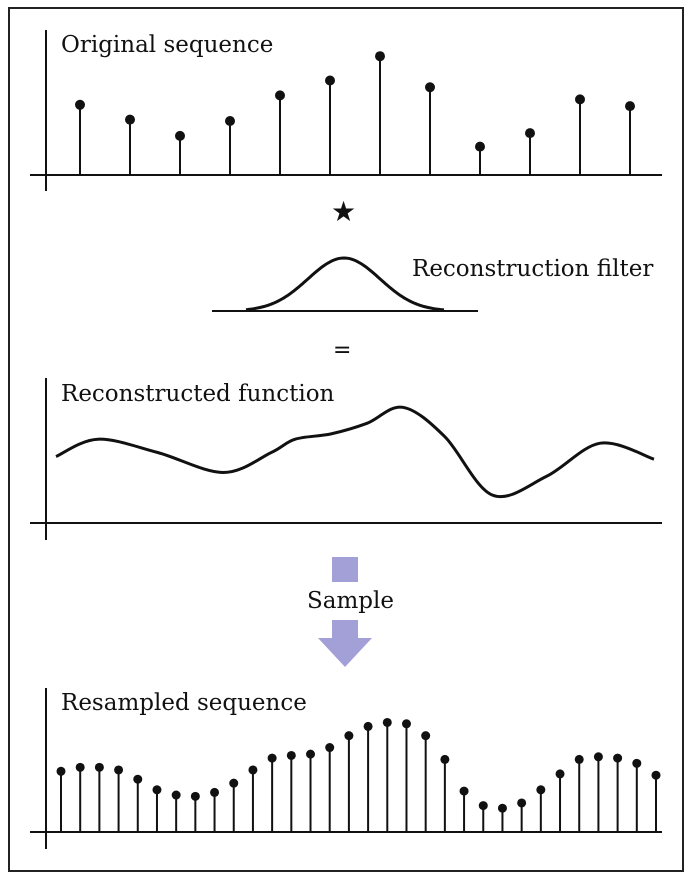 The image size is (692, 880). What do you see at coordinates (345, 643) in the screenshot?
I see `sample-arrow-head` at bounding box center [345, 643].